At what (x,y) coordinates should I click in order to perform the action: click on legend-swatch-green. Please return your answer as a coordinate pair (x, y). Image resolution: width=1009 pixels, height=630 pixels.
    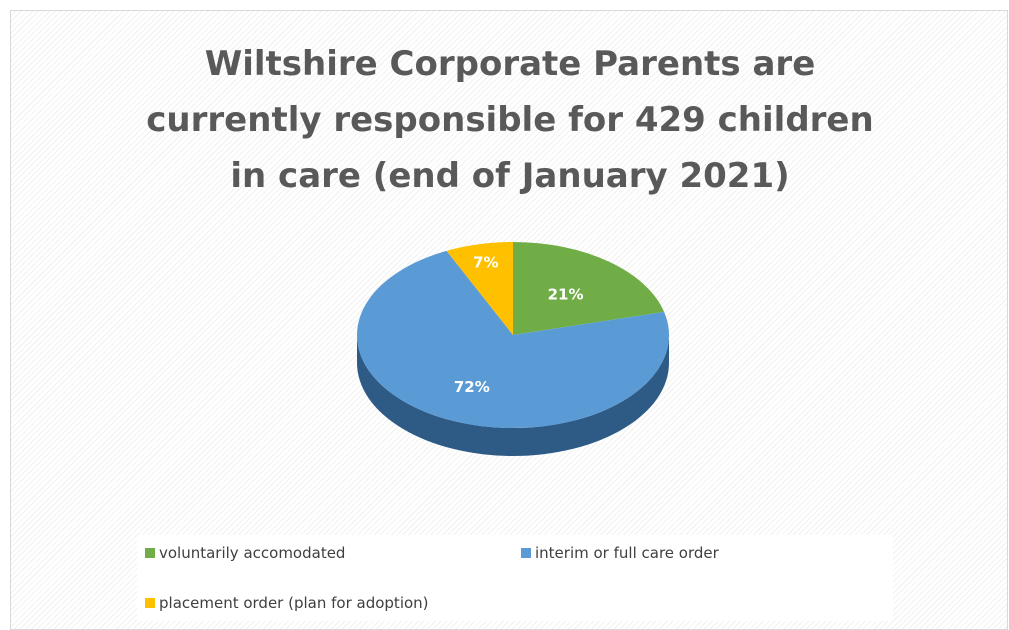
    Looking at the image, I should click on (150, 553).